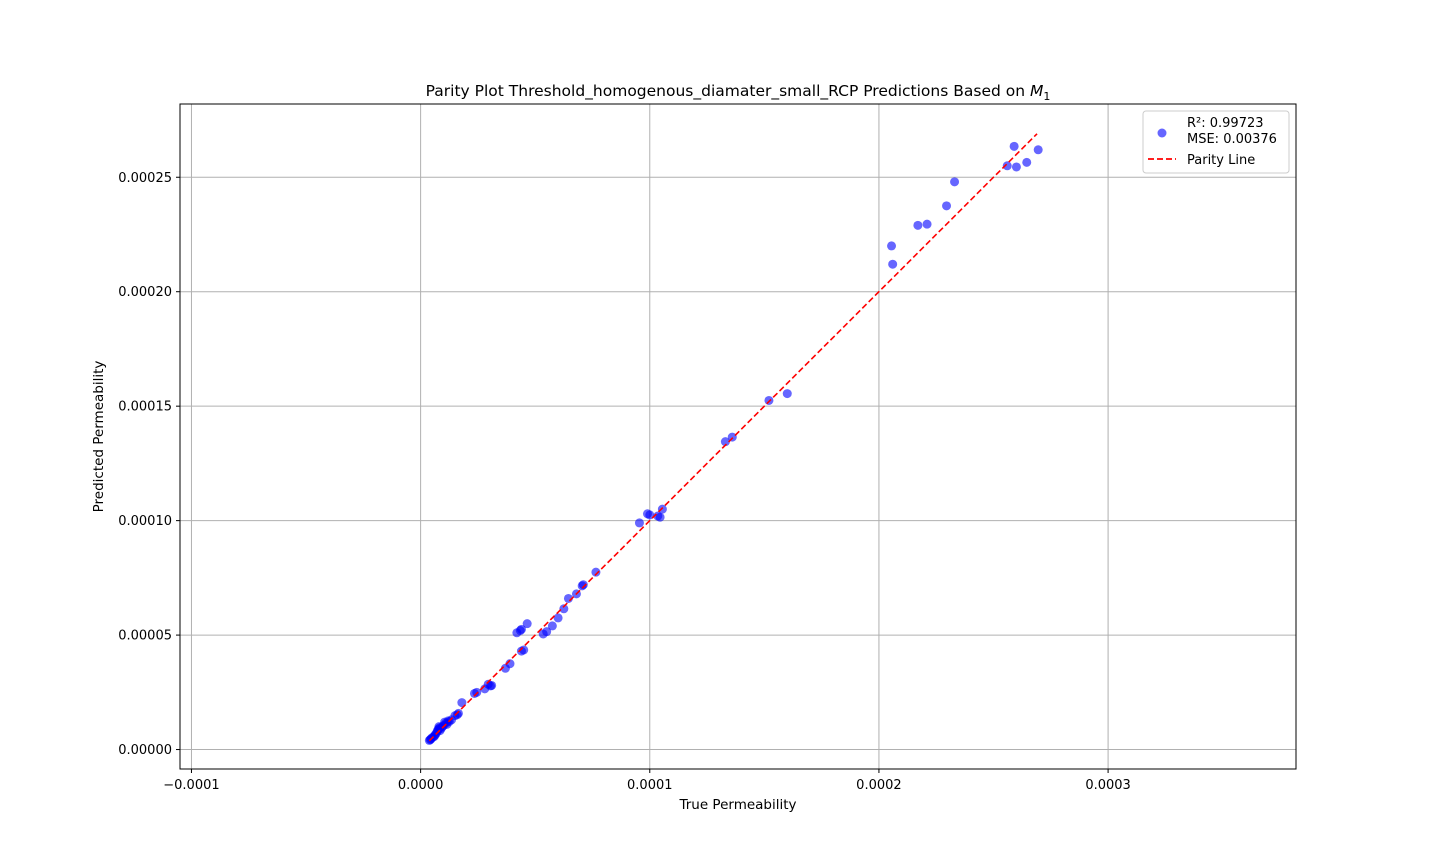  What do you see at coordinates (1108, 785) in the screenshot?
I see `x-tick-label: 0.0003` at bounding box center [1108, 785].